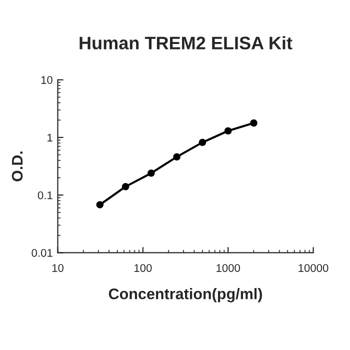 The image size is (350, 350). Describe the element at coordinates (17, 167) in the screenshot. I see `y-axis-title: O.D.` at that location.